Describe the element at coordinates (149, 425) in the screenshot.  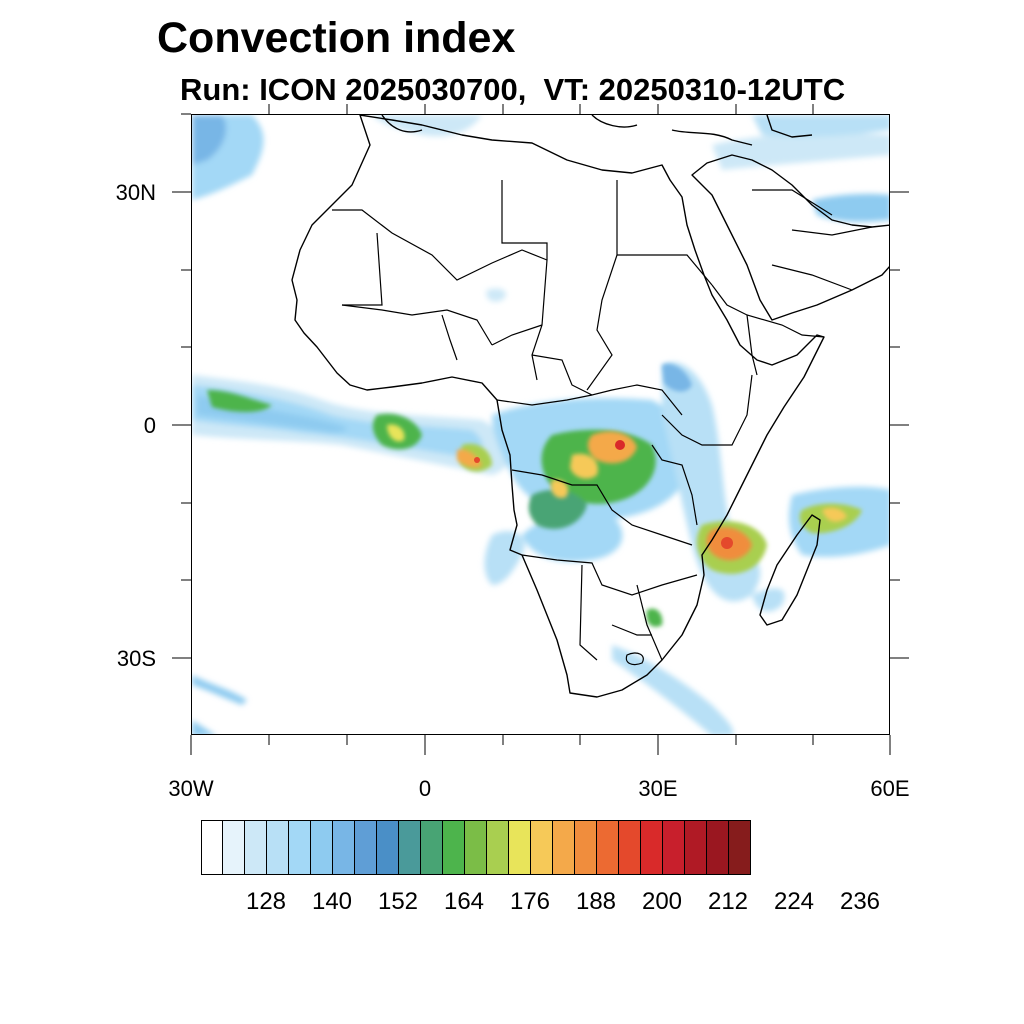
I see `lat-label-0: 0` at that location.